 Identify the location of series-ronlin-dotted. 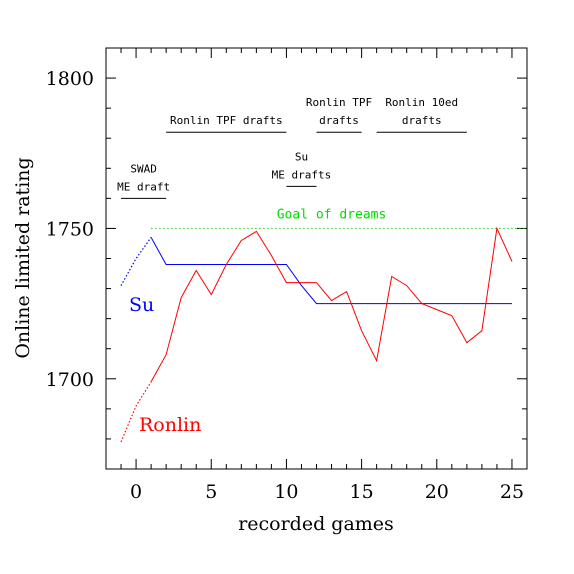
(136, 412).